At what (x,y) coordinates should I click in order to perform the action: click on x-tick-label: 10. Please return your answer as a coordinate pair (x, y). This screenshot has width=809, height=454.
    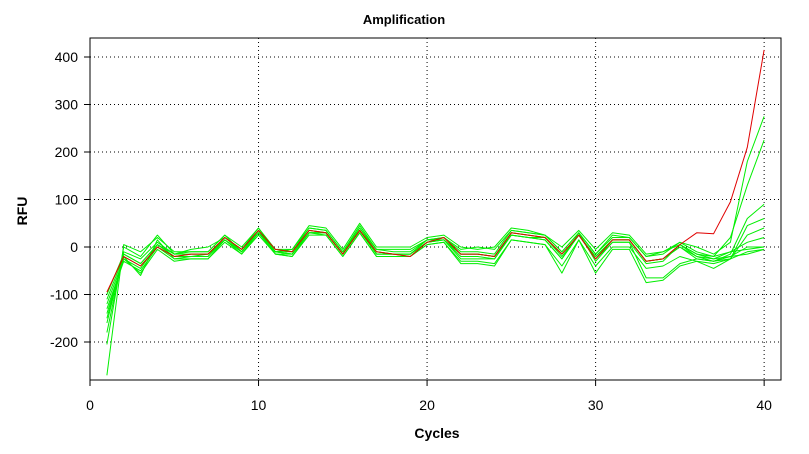
    Looking at the image, I should click on (259, 405).